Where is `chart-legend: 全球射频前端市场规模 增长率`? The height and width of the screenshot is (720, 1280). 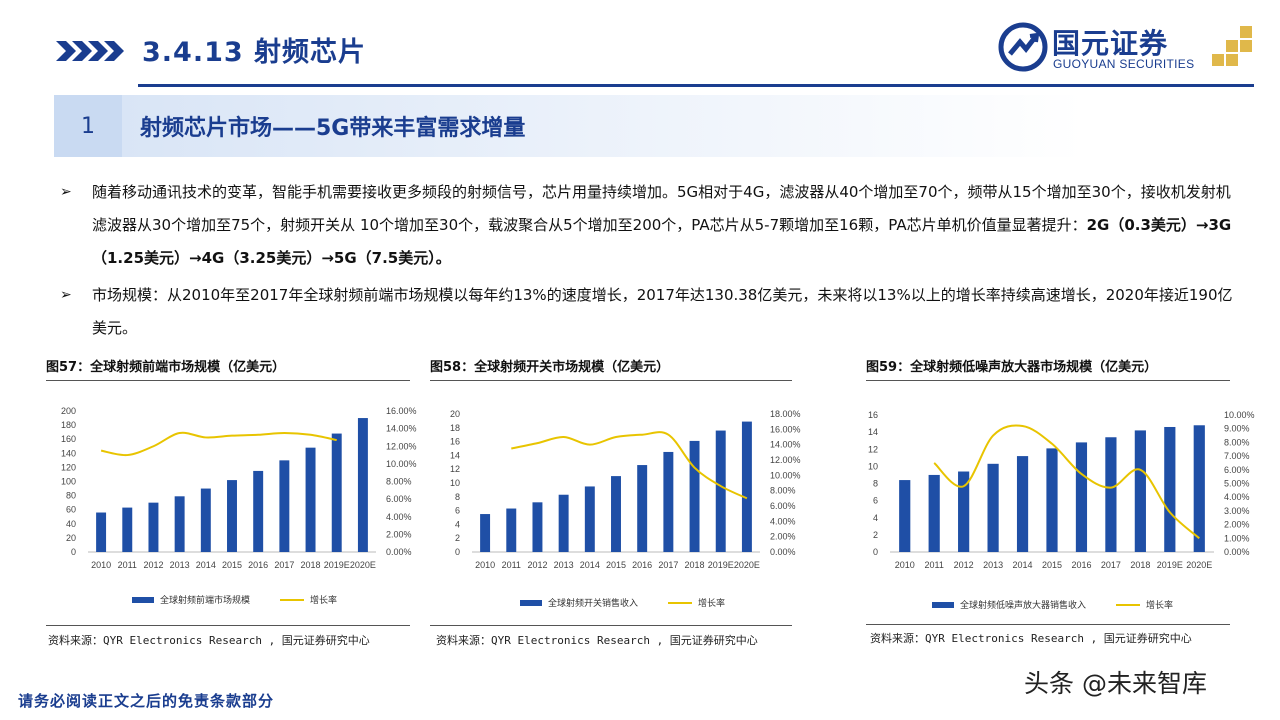 chart-legend: 全球射频前端市场规模 增长率 is located at coordinates (234, 599).